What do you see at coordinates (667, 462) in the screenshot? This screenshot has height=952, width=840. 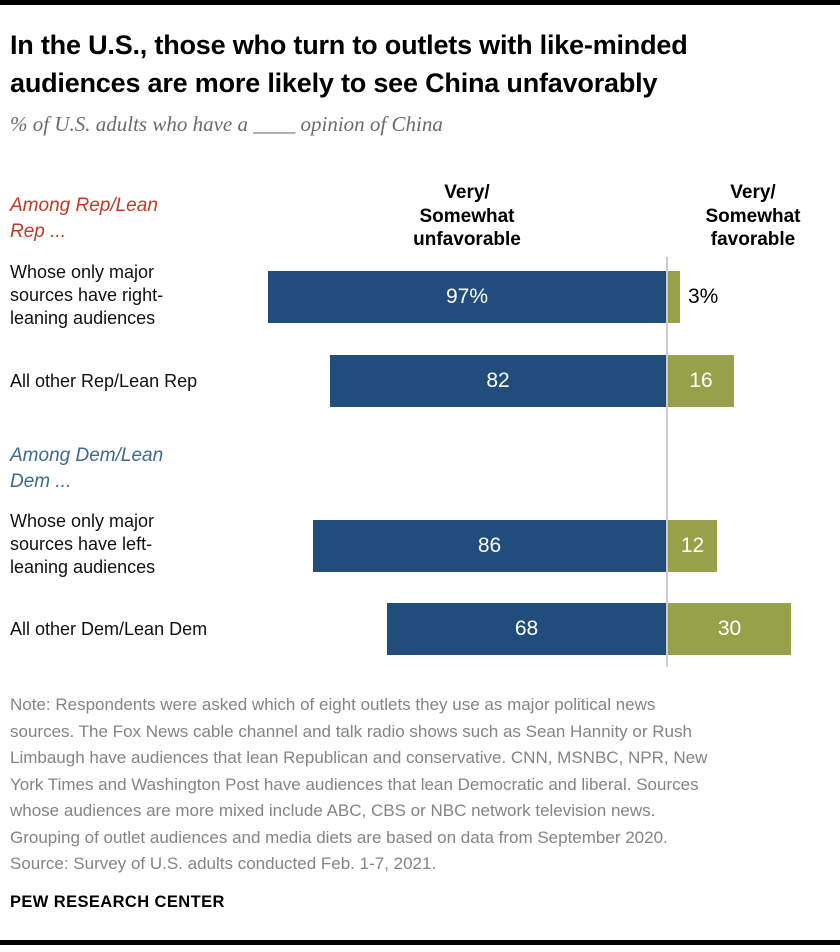 I see `axis-divider-line` at bounding box center [667, 462].